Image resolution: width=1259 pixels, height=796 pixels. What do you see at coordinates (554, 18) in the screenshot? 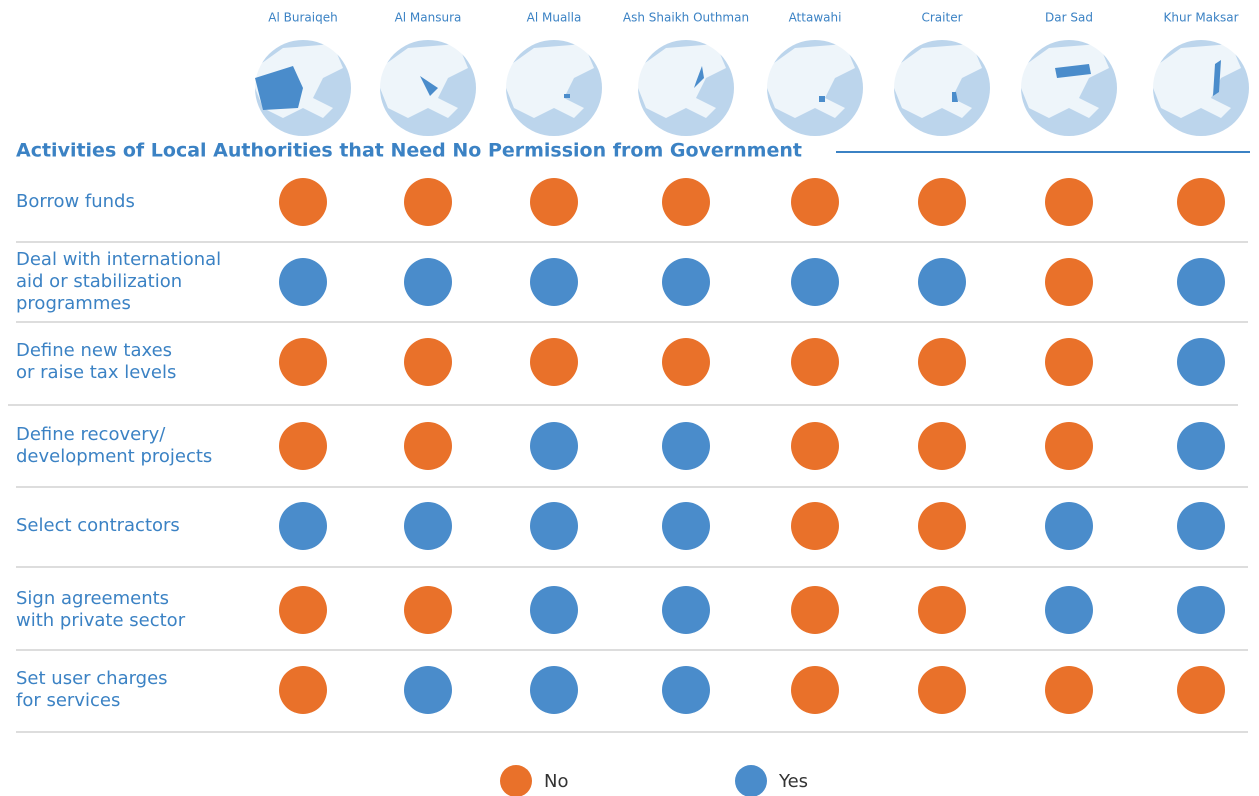
I see `district-label: Al Mualla` at bounding box center [554, 18].